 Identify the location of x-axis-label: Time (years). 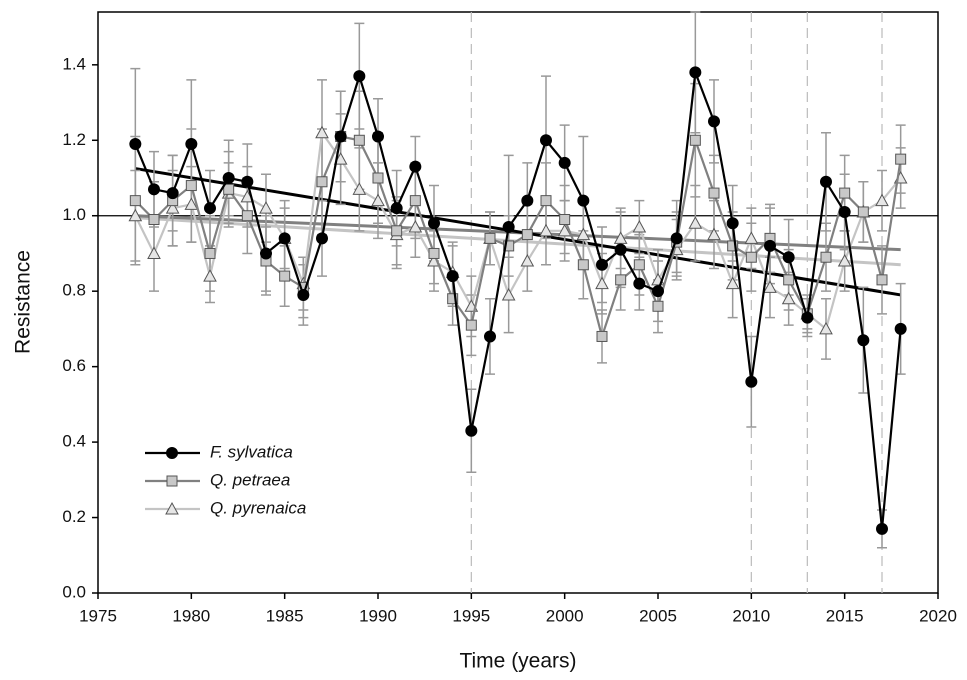
(517, 661).